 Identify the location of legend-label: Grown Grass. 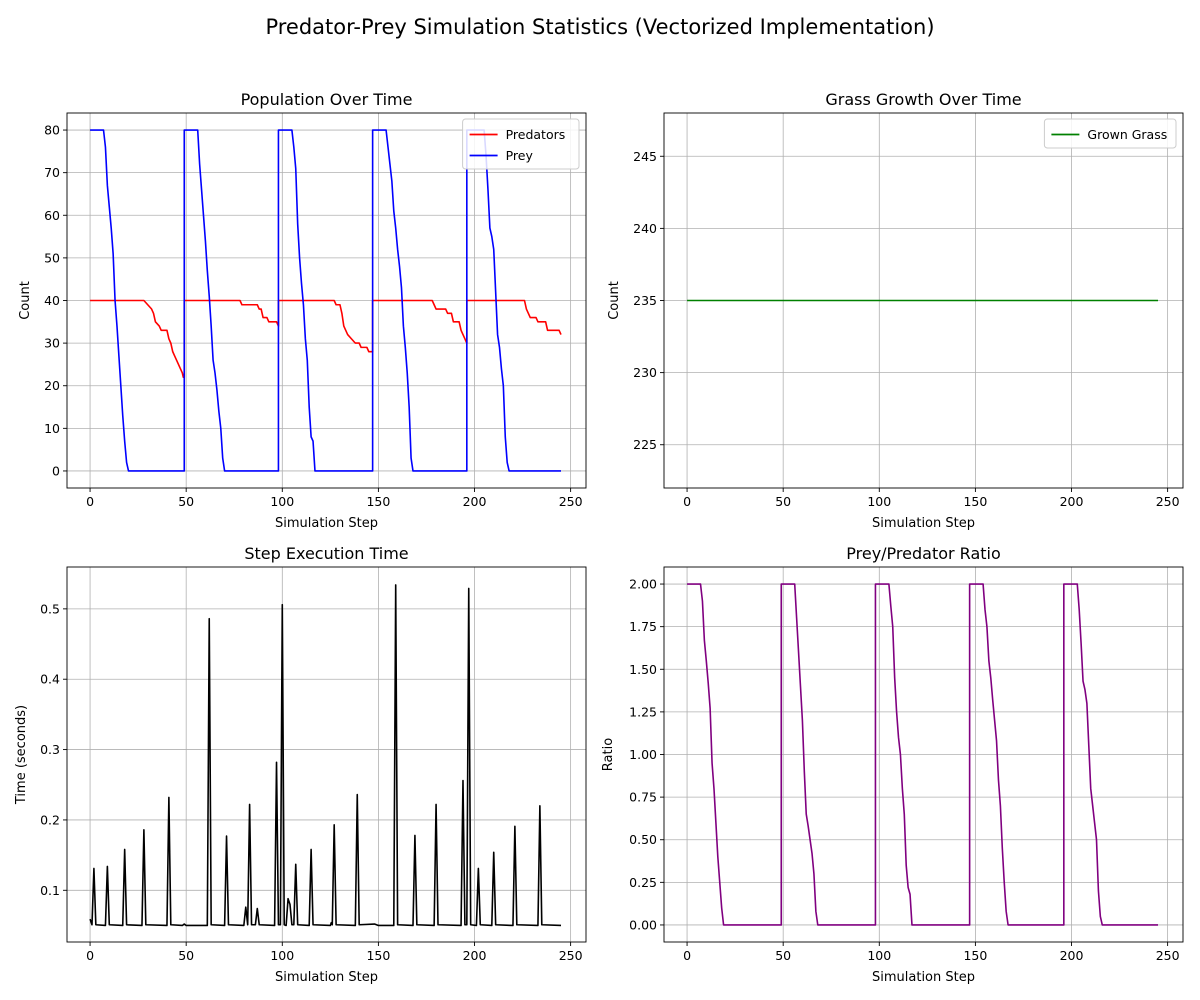
(1127, 134).